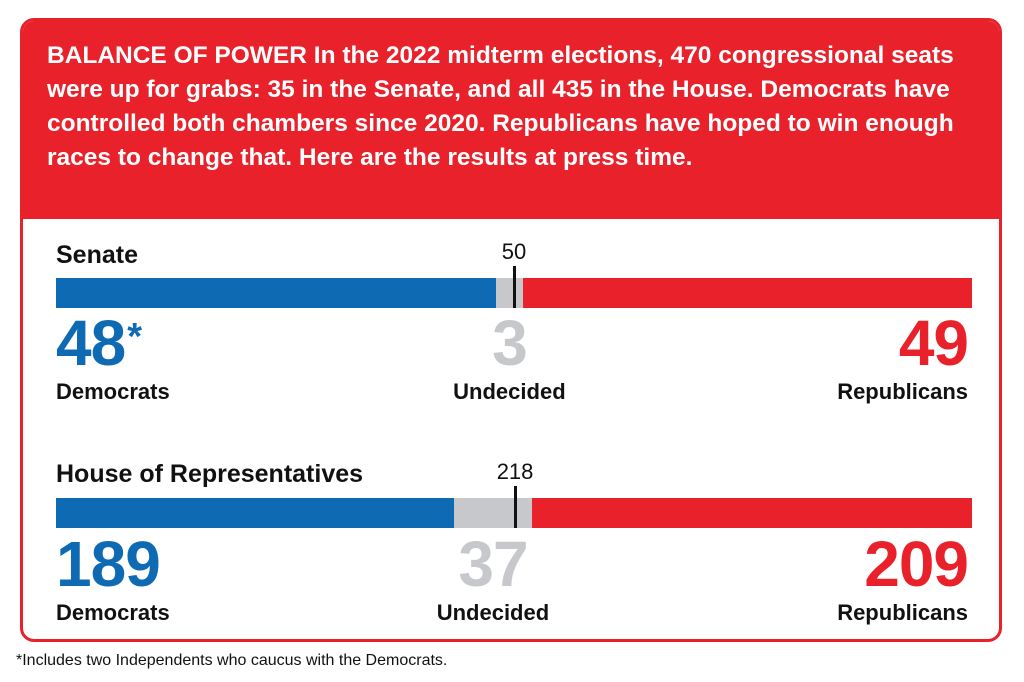 The image size is (1024, 682). I want to click on intro-lead: BALANCE OF POWER, so click(177, 55).